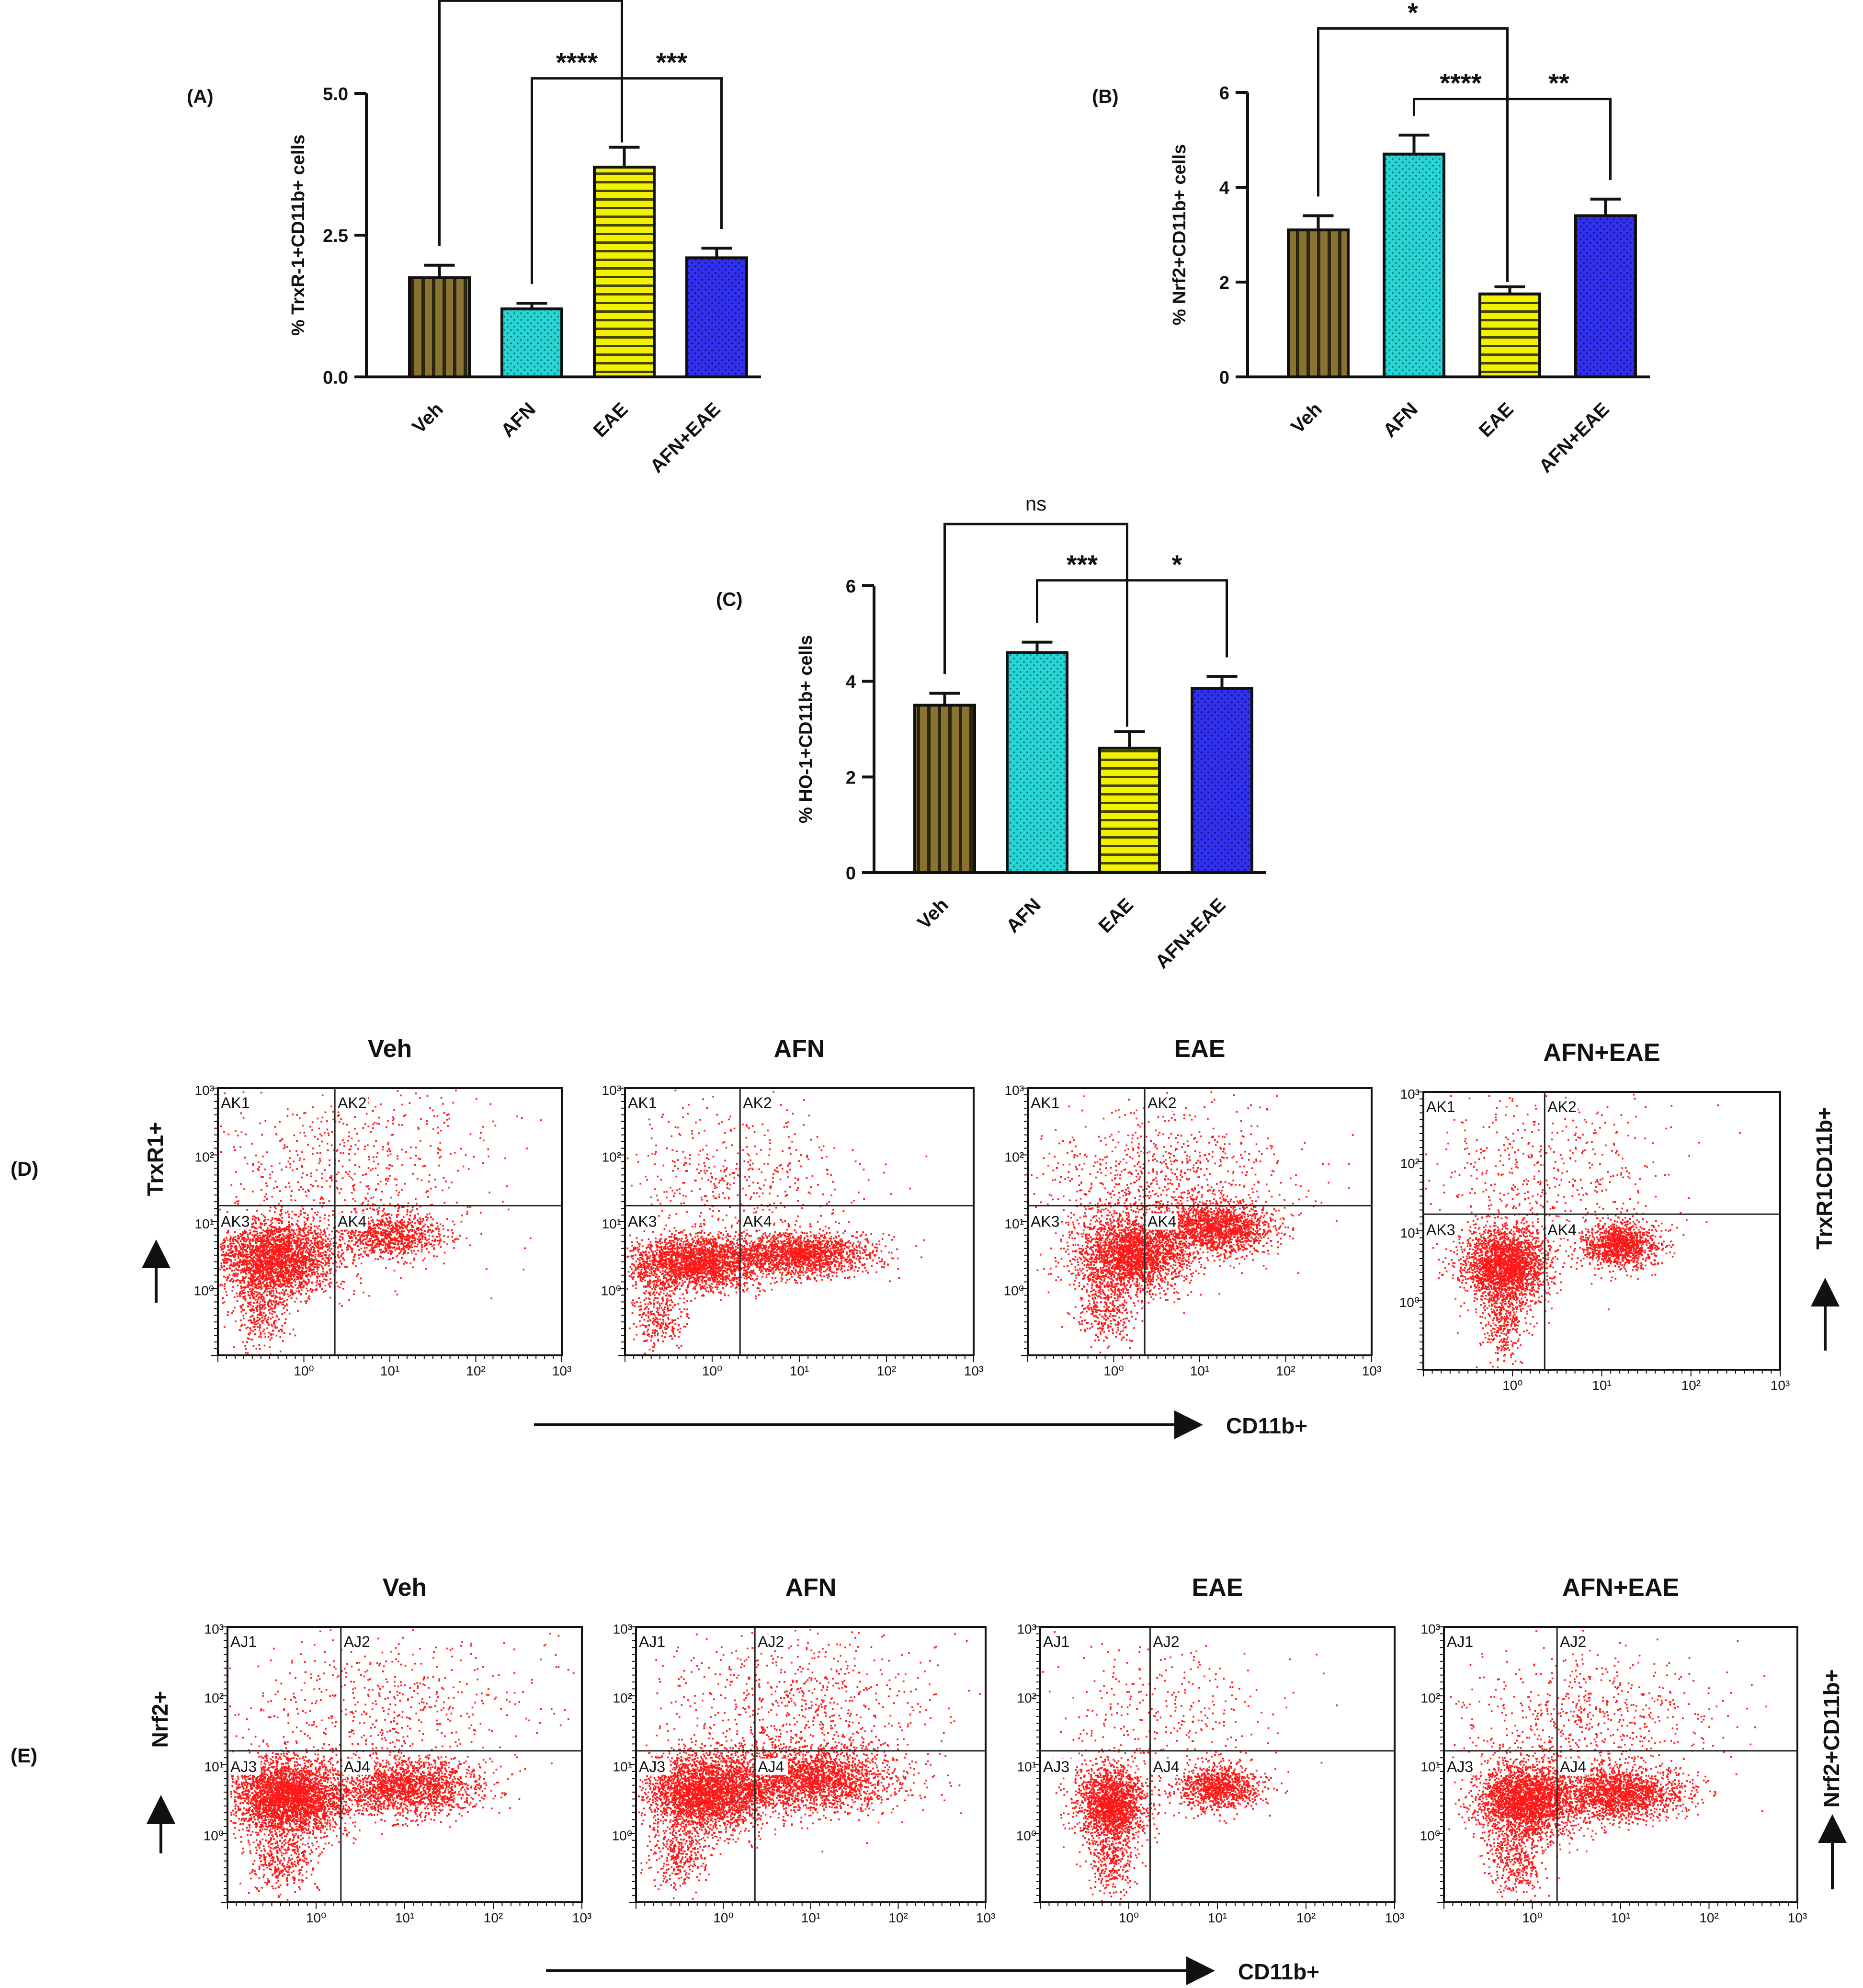 This screenshot has height=1988, width=1863. What do you see at coordinates (383, 1206) in the screenshot?
I see `flow-plot-veh: Veh AK1 AK2 AK3 AK4 10³ 10² 10¹ 10⁰ 10⁰ 10¹ 10² 10³` at bounding box center [383, 1206].